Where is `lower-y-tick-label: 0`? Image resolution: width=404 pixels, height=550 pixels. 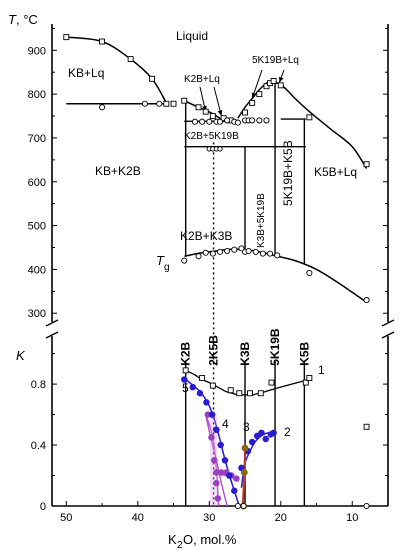 lower-y-tick-label: 0 is located at coordinates (43, 507).